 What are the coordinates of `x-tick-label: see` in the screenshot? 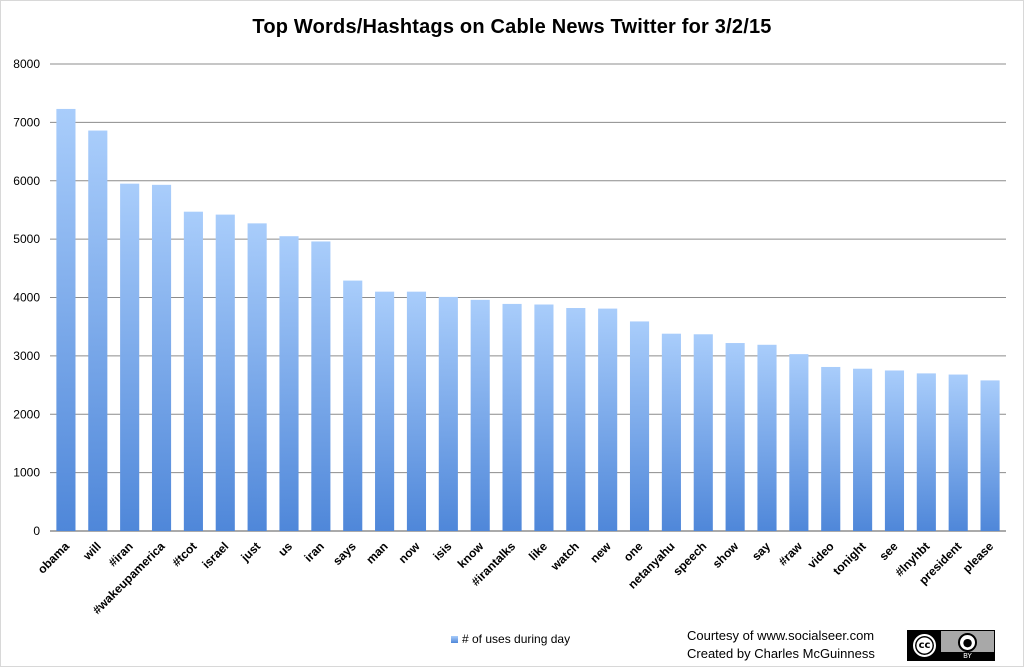 It's located at (889, 551).